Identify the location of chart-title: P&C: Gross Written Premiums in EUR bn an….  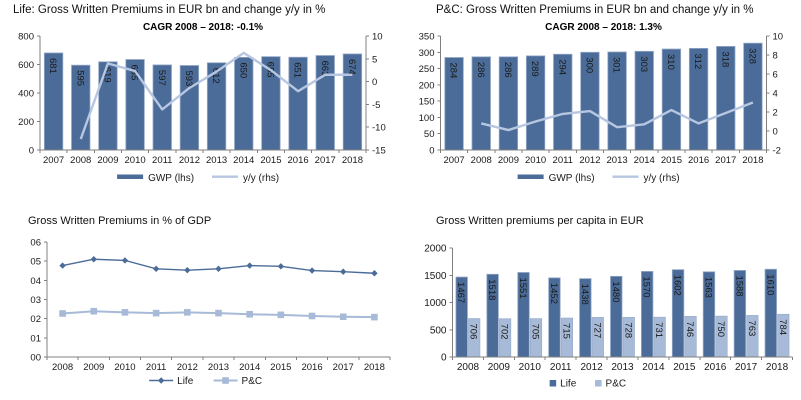
(595, 10).